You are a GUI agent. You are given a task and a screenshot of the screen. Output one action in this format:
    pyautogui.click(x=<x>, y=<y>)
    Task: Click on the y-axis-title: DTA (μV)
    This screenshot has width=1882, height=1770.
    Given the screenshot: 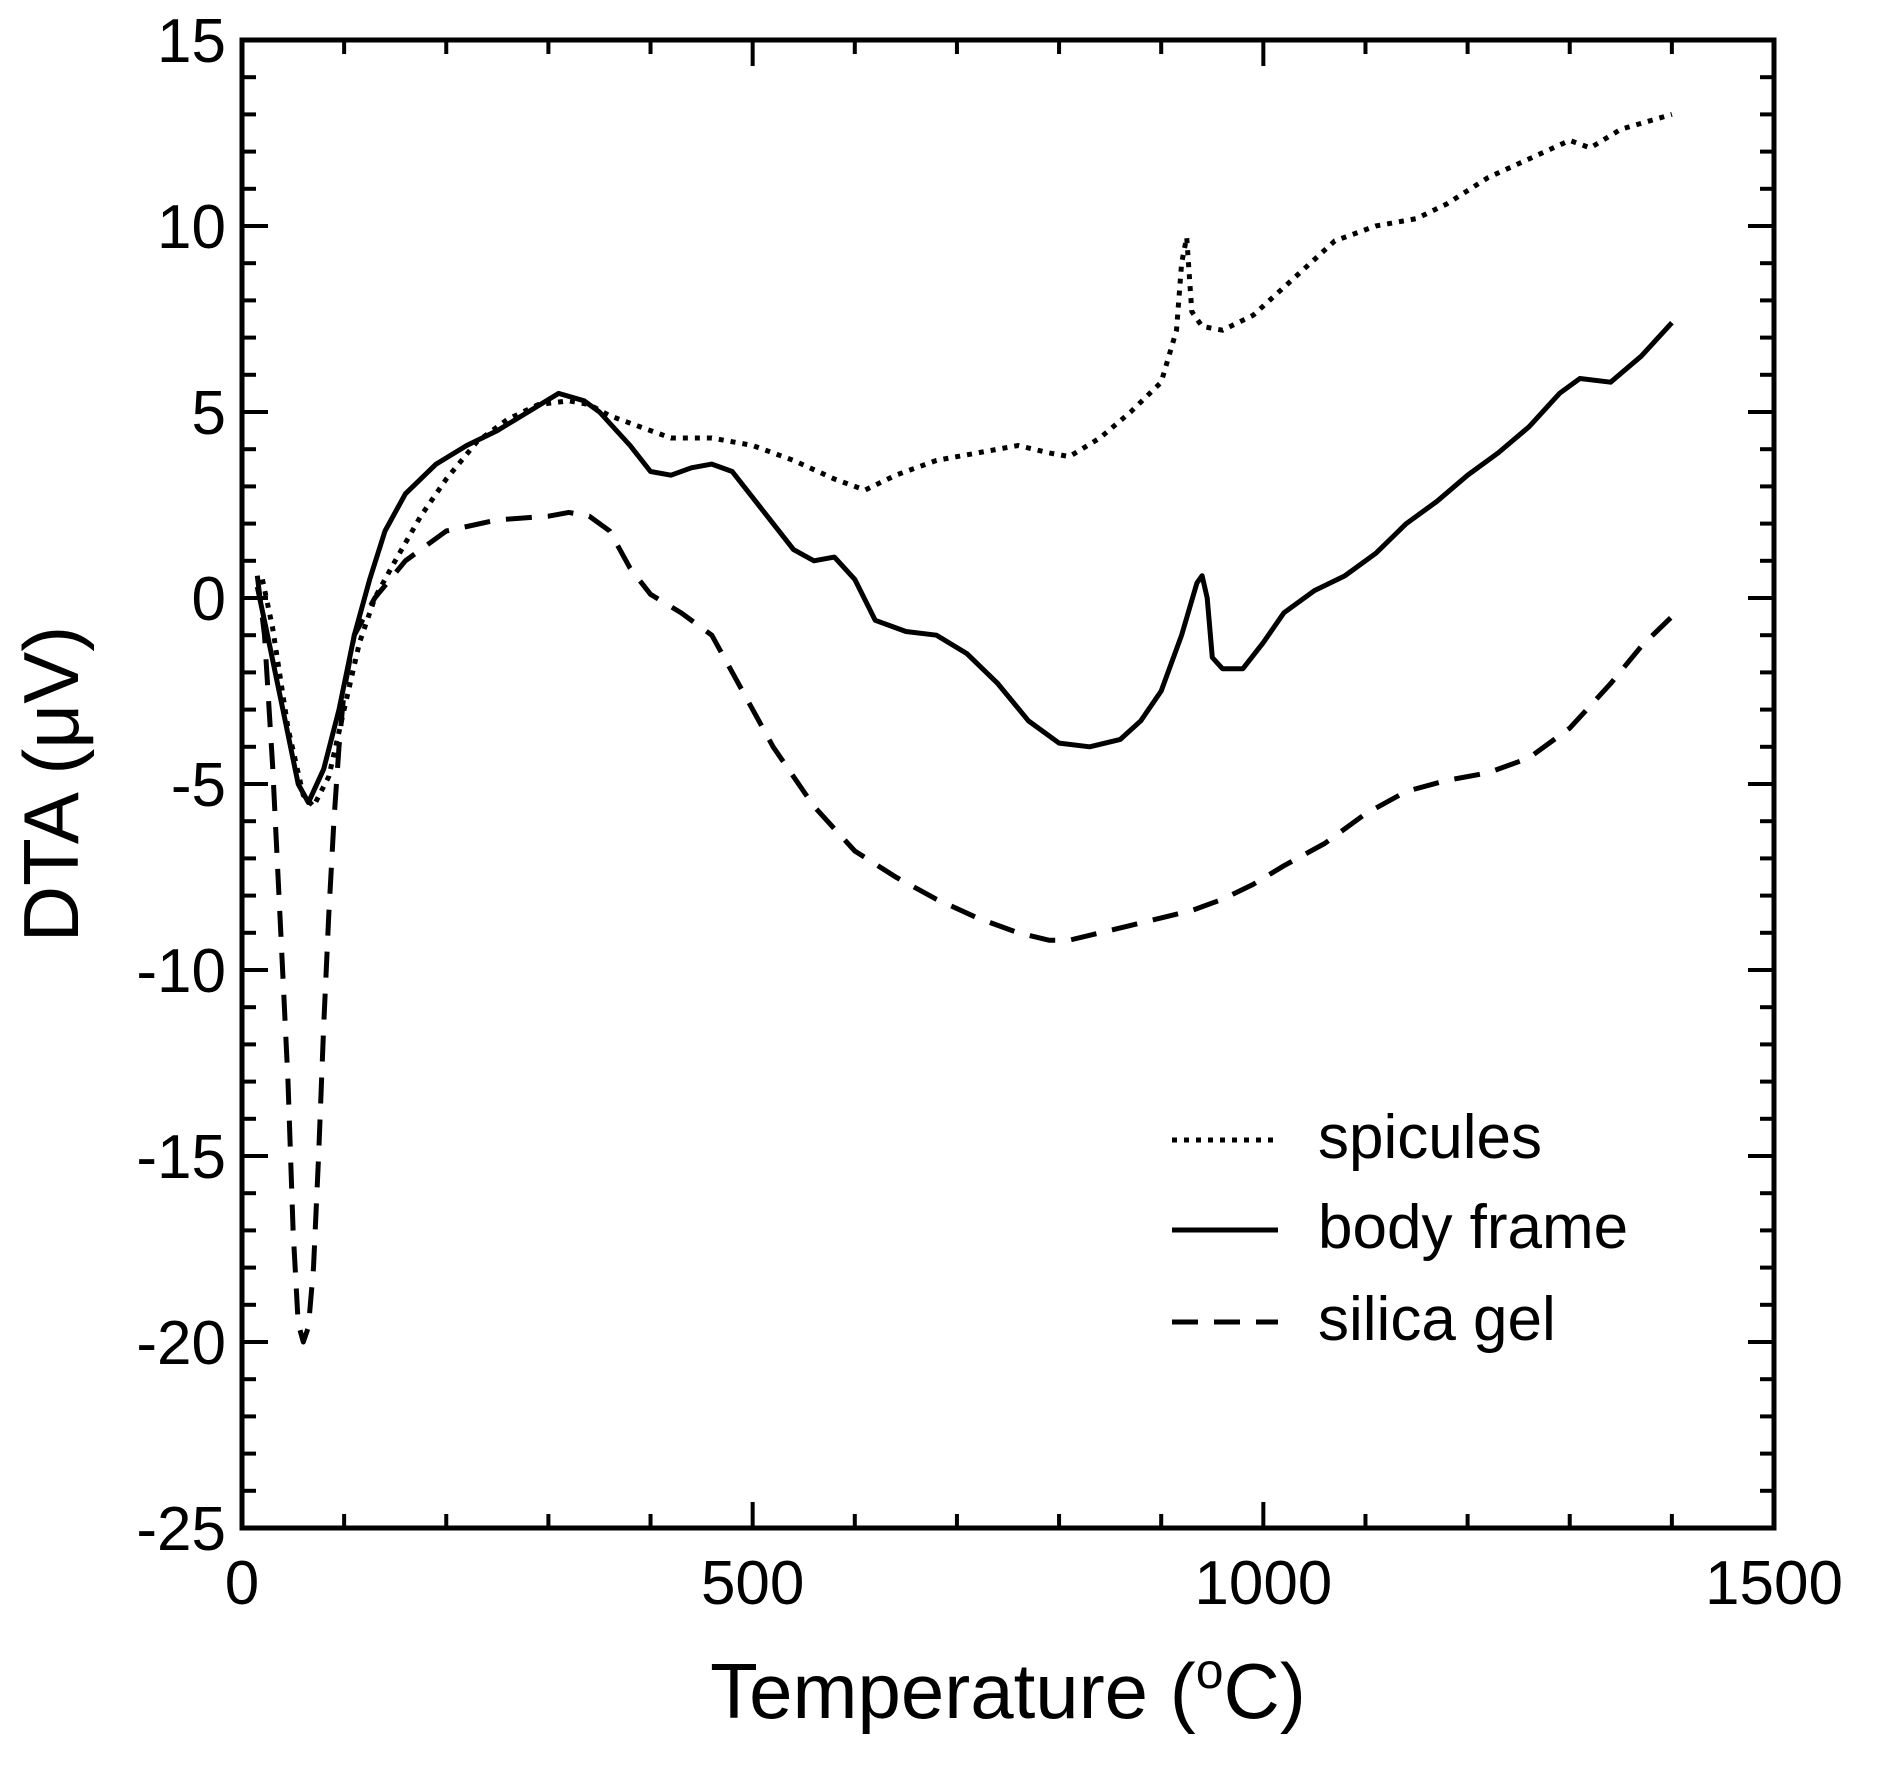 What is the action you would take?
    pyautogui.click(x=51, y=784)
    